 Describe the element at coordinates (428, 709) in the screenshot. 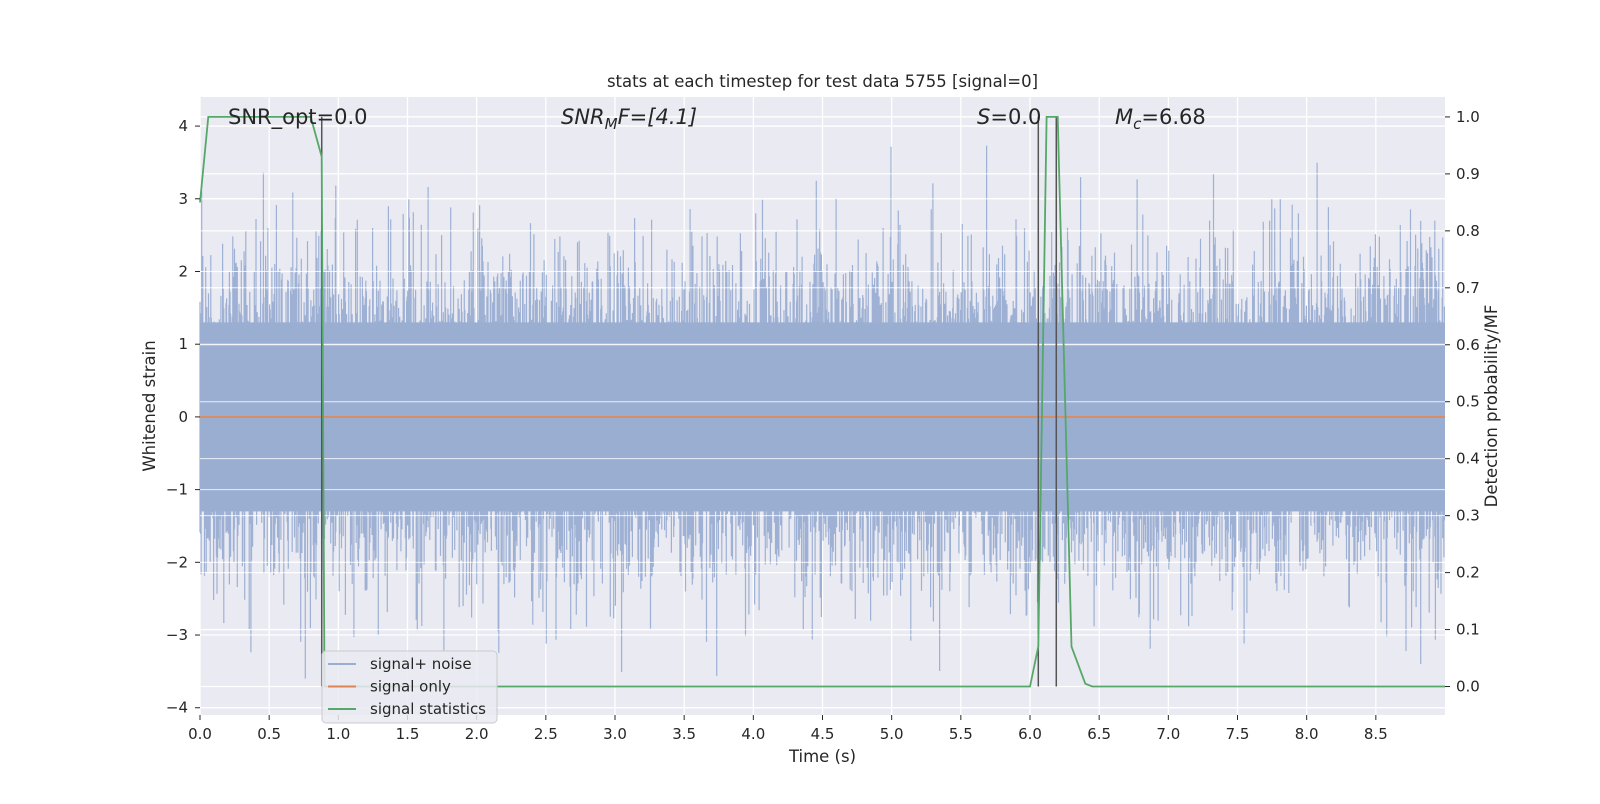

I see `legend-label-signal-statistics: signal statistics` at that location.